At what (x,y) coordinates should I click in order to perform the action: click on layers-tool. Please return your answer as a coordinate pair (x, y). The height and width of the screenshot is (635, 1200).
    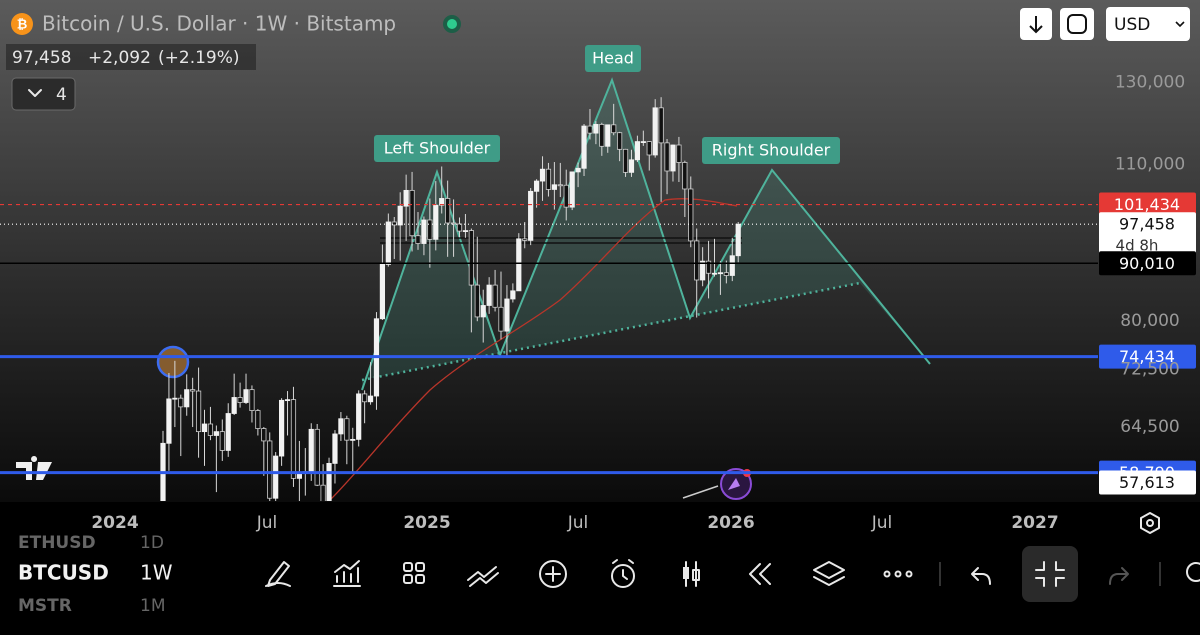
    Looking at the image, I should click on (829, 573).